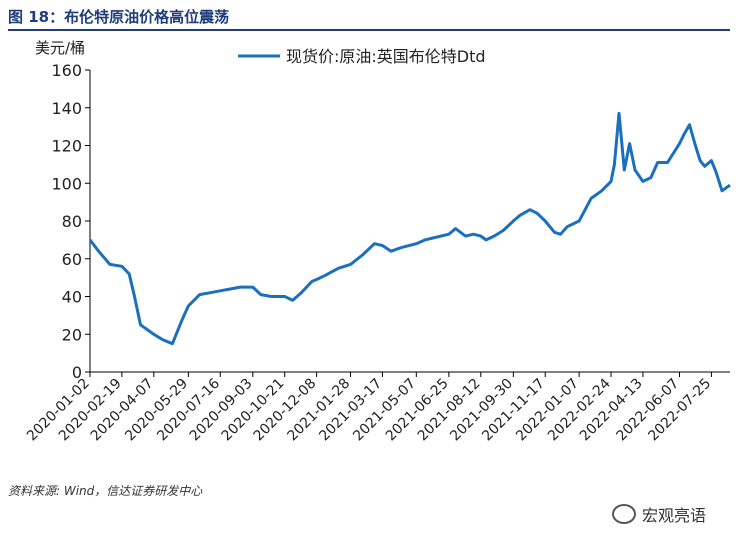  What do you see at coordinates (674, 515) in the screenshot?
I see `watermark-text: 宏观亮语` at bounding box center [674, 515].